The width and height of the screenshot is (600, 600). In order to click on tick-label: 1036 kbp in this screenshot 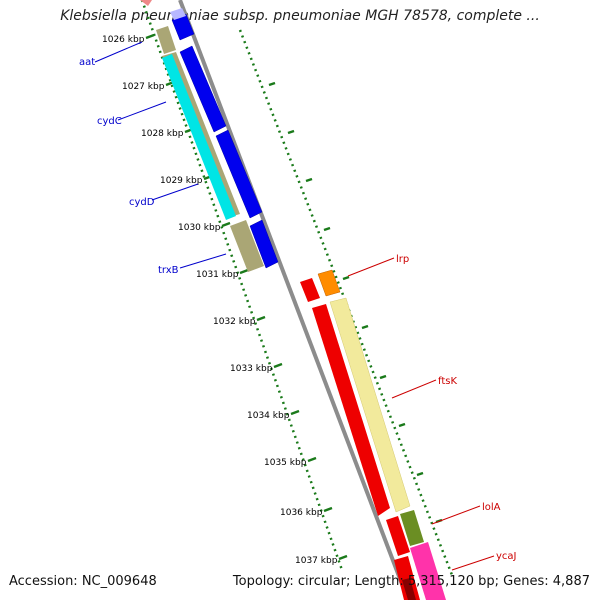, I will do `click(301, 513)`.